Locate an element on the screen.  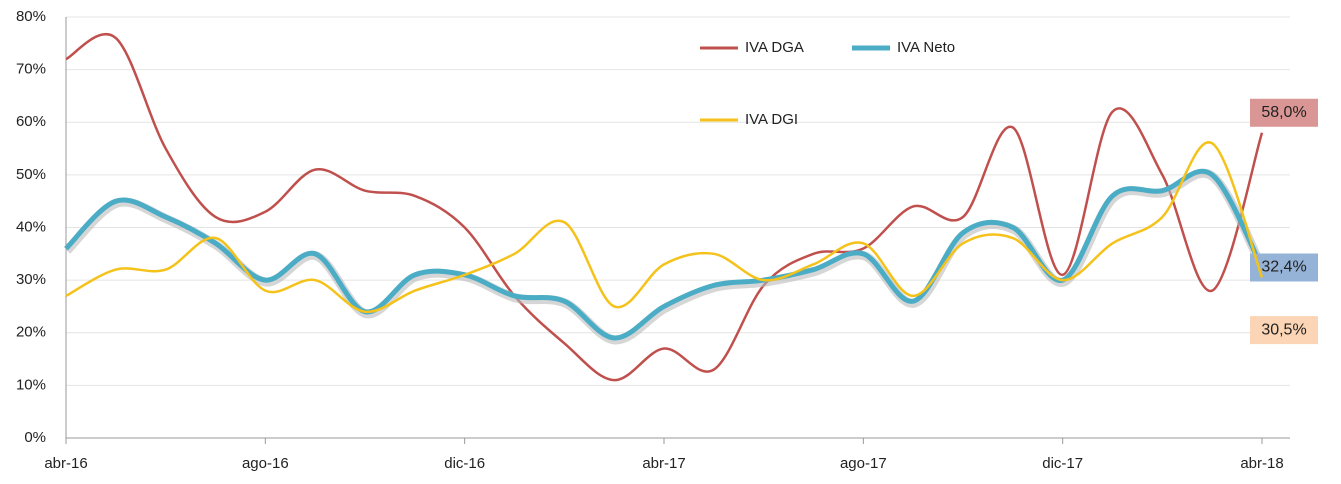
y-tick-label: 70% is located at coordinates (31, 69).